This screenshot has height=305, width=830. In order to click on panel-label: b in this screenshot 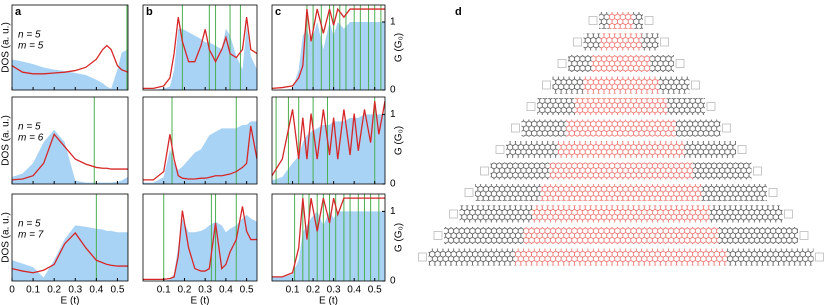, I will do `click(149, 12)`.